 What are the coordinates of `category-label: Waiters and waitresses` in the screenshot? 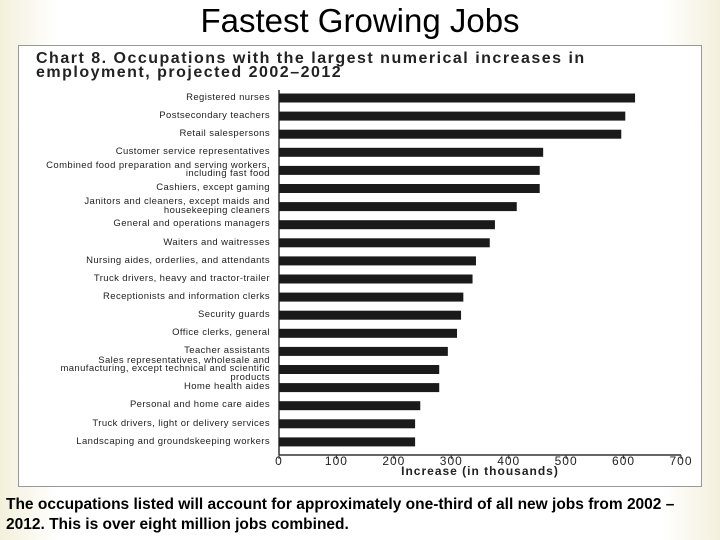 It's located at (216, 242).